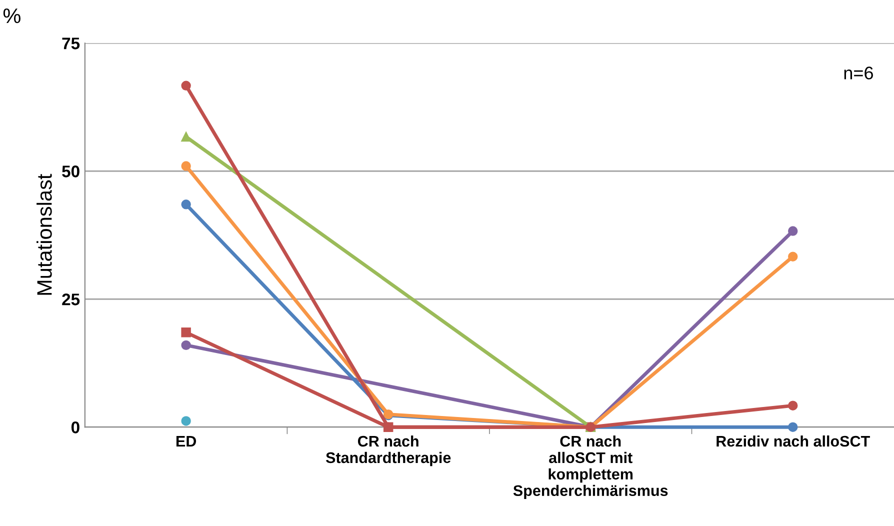 The height and width of the screenshot is (526, 894). I want to click on x-tick-label: Rezidiv nach alloSCT, so click(793, 441).